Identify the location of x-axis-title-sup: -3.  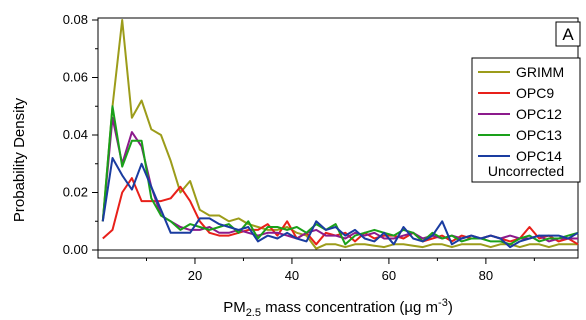
(443, 303).